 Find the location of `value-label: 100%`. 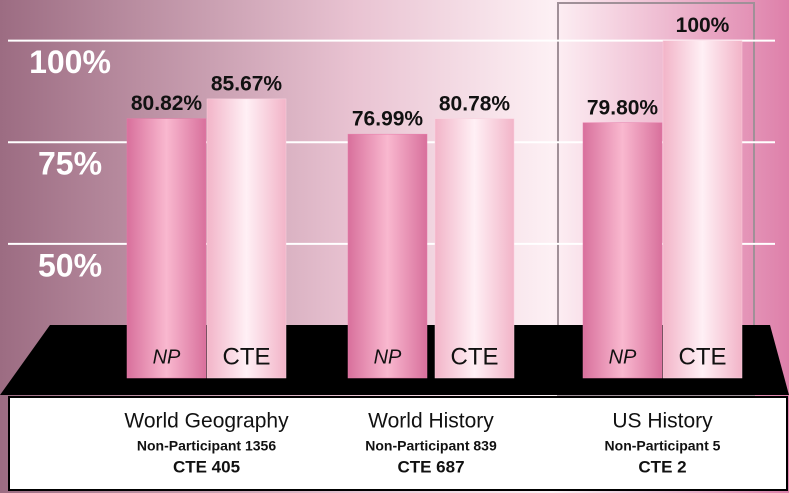

value-label: 100% is located at coordinates (703, 25).